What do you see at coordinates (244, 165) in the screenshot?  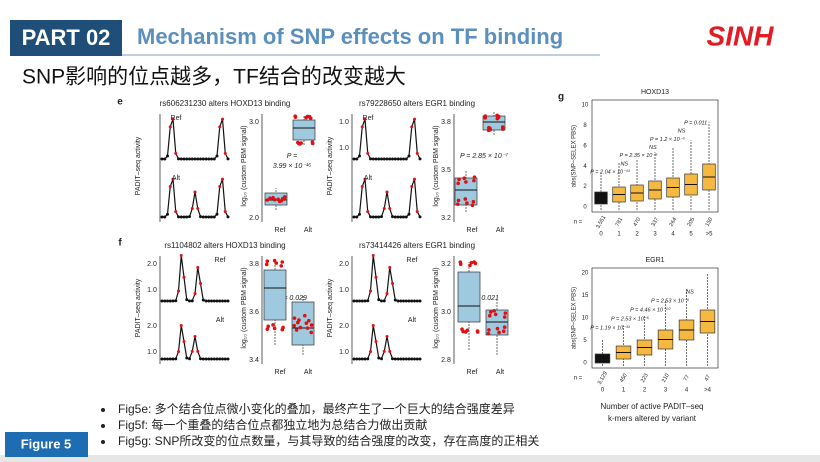 I see `axis-title: log₁₀ (custom PBM signal)` at bounding box center [244, 165].